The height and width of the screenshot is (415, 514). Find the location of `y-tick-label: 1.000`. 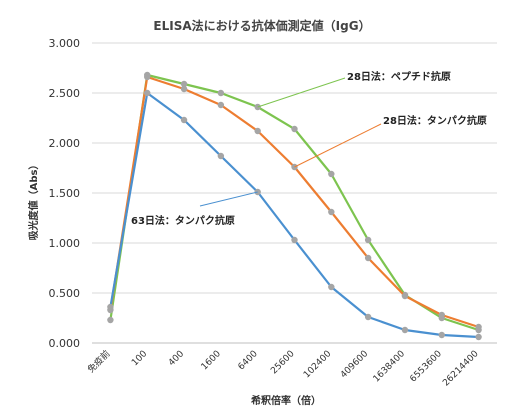

y-tick-label: 1.000 is located at coordinates (65, 243).